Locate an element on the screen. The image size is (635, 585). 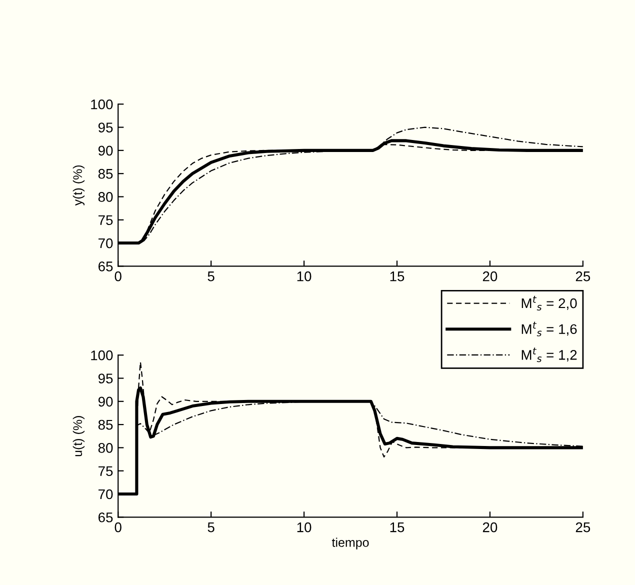
legend-label: M$^{t}$$_{s}$ = 1,6 is located at coordinates (549, 329).